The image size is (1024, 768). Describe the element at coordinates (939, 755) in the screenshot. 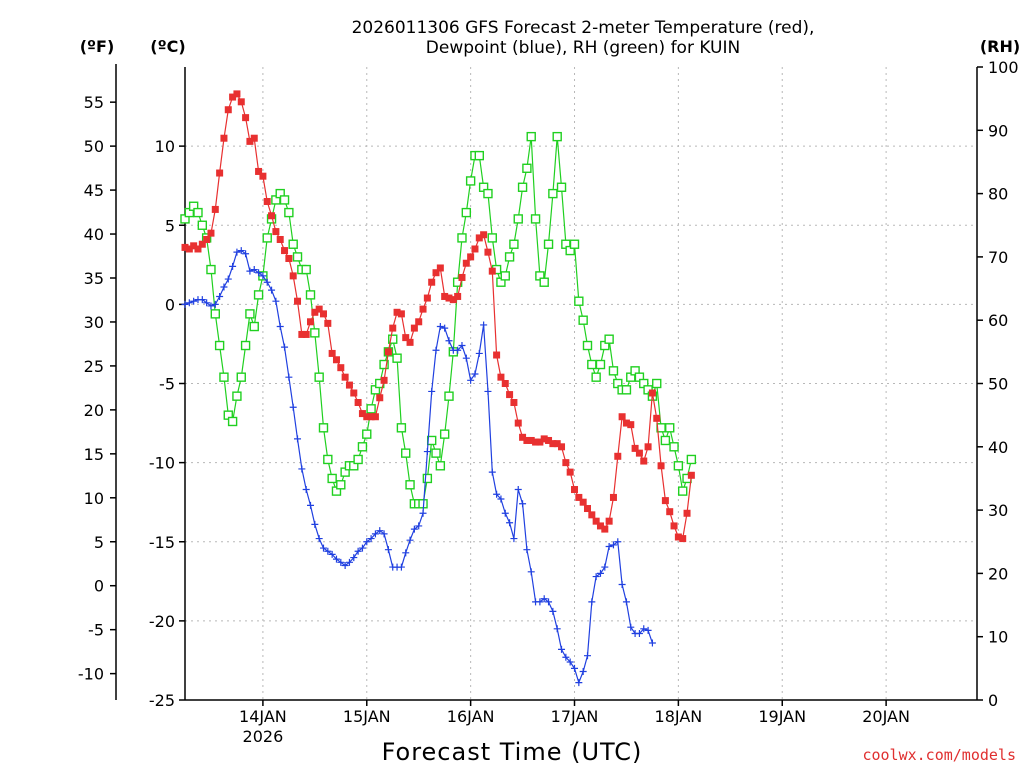

I see `credit-link: coolwx.com/models` at that location.